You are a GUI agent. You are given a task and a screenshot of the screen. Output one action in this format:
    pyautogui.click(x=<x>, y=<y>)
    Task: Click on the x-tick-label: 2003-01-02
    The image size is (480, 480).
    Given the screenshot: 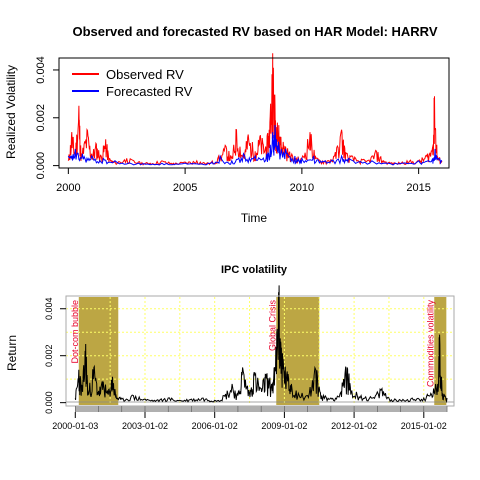 What is the action you would take?
    pyautogui.click(x=145, y=426)
    